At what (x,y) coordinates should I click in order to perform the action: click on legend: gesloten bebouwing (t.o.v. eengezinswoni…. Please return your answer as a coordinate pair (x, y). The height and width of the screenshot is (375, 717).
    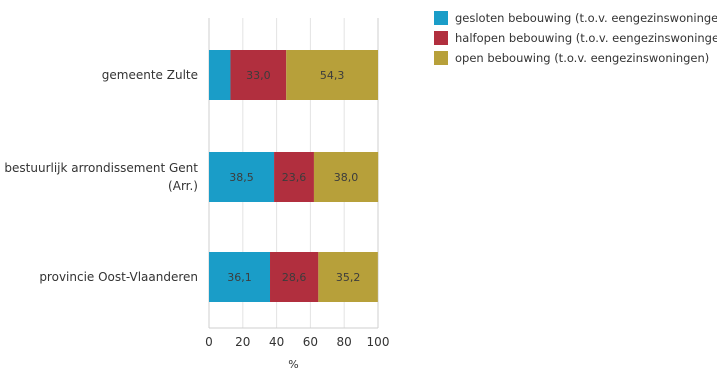
    Looking at the image, I should click on (575, 38).